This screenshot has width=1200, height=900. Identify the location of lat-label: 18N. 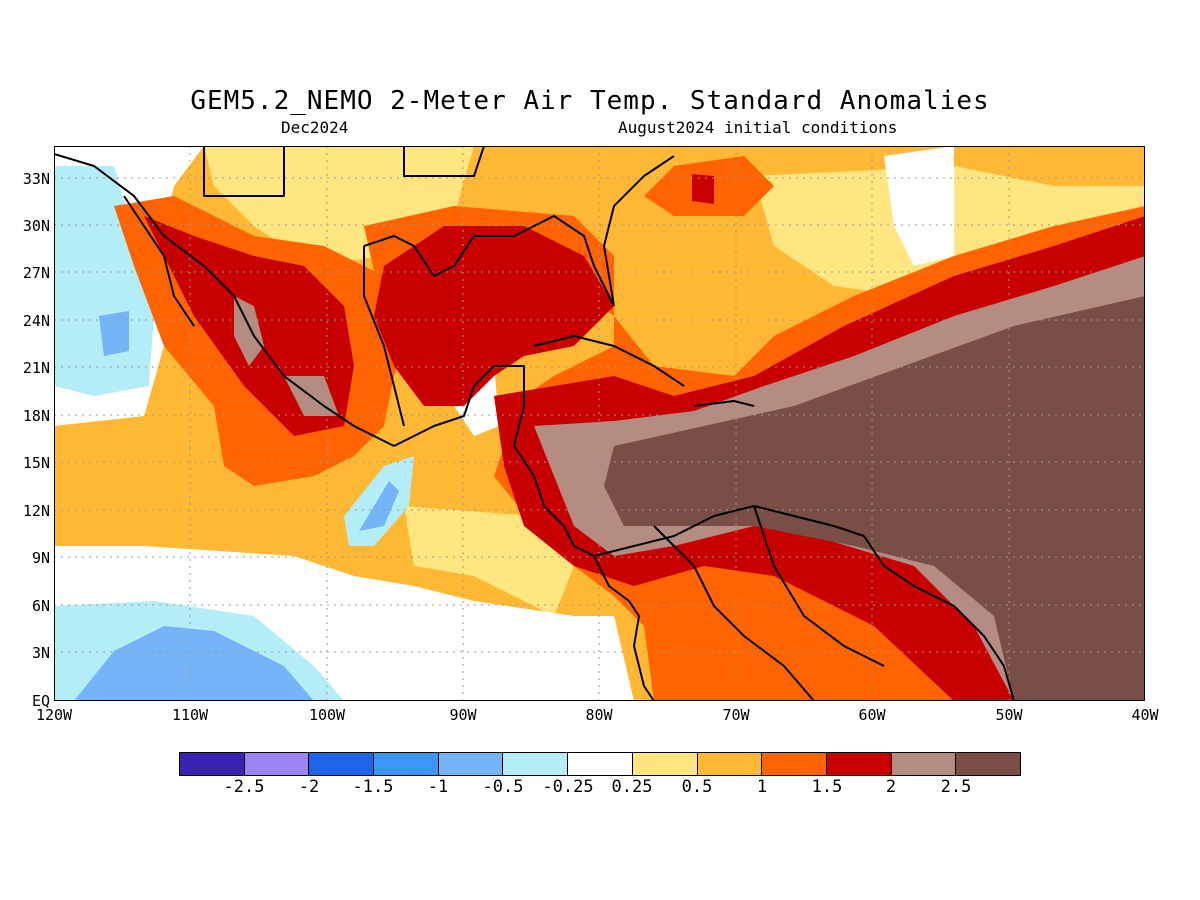
(36, 416).